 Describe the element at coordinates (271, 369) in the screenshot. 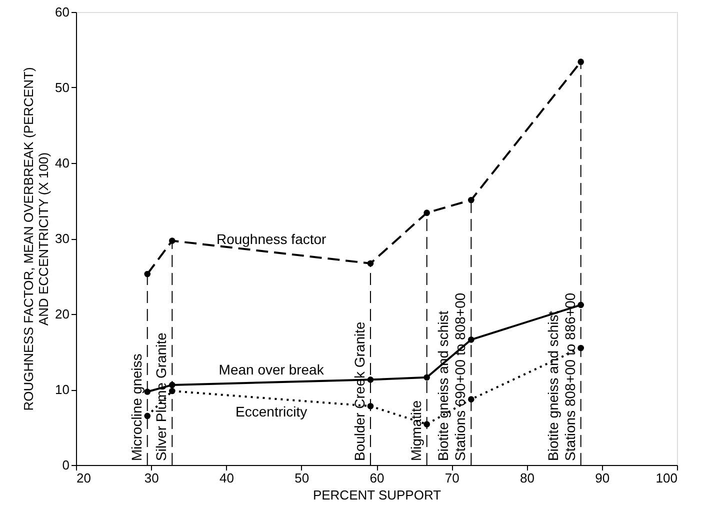

I see `series-label: Mean over break` at that location.